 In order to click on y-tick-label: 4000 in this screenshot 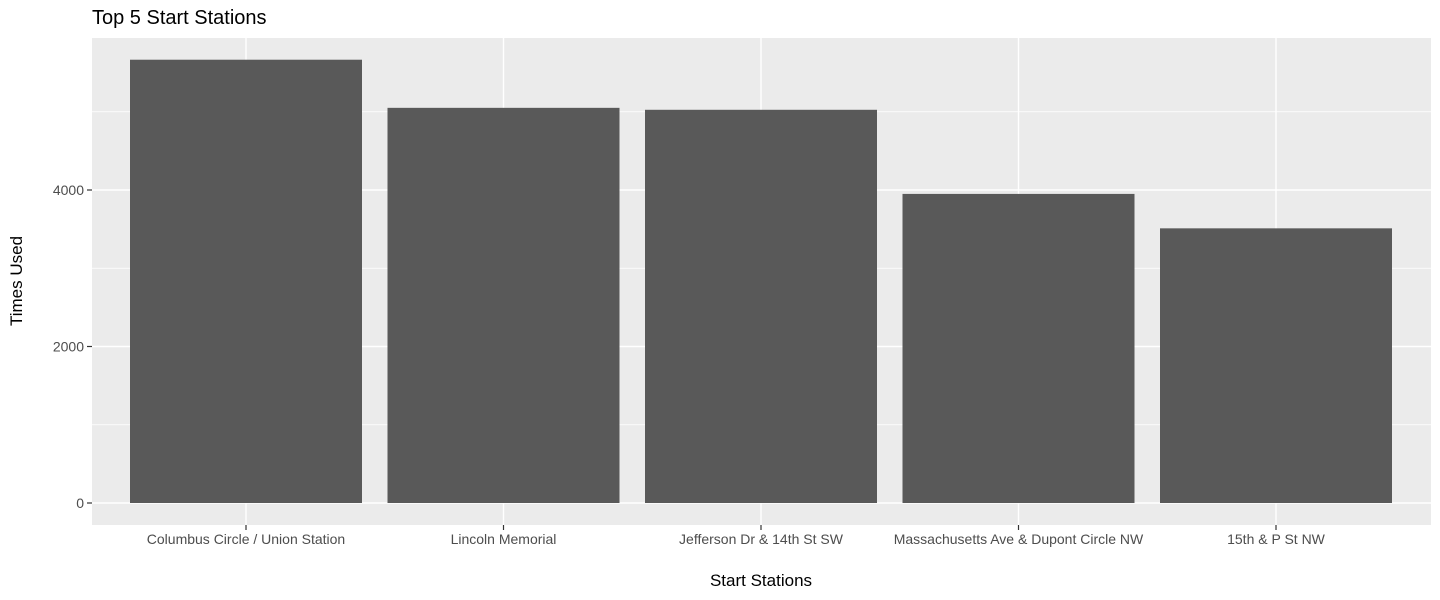, I will do `click(68, 190)`.